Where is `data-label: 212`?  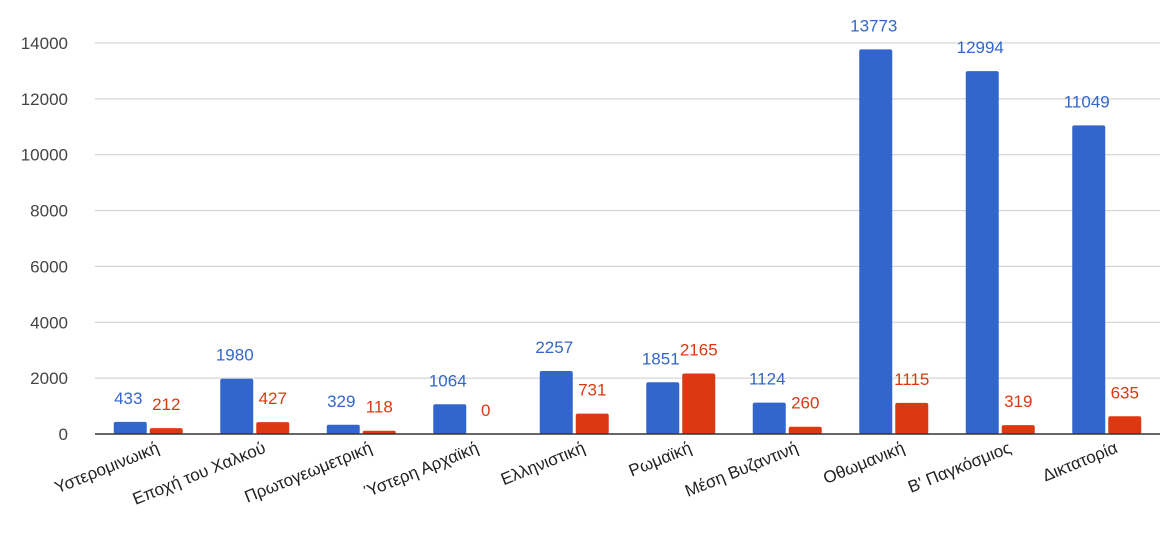 data-label: 212 is located at coordinates (166, 404).